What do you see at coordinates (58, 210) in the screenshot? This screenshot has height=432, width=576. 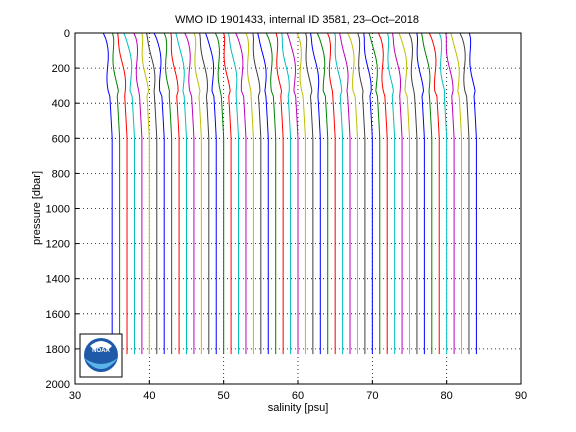 I see `y-tick-label: 1000` at bounding box center [58, 210].